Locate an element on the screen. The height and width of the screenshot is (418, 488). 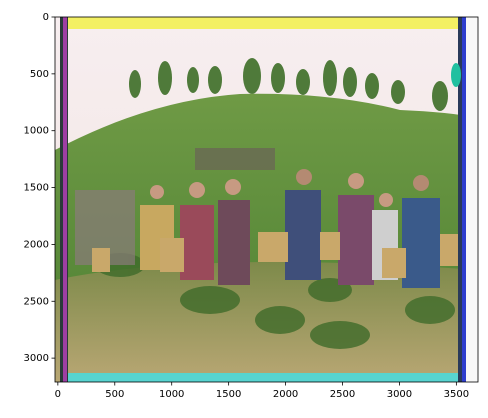
y-tick-label: 500 is located at coordinates (39, 74).